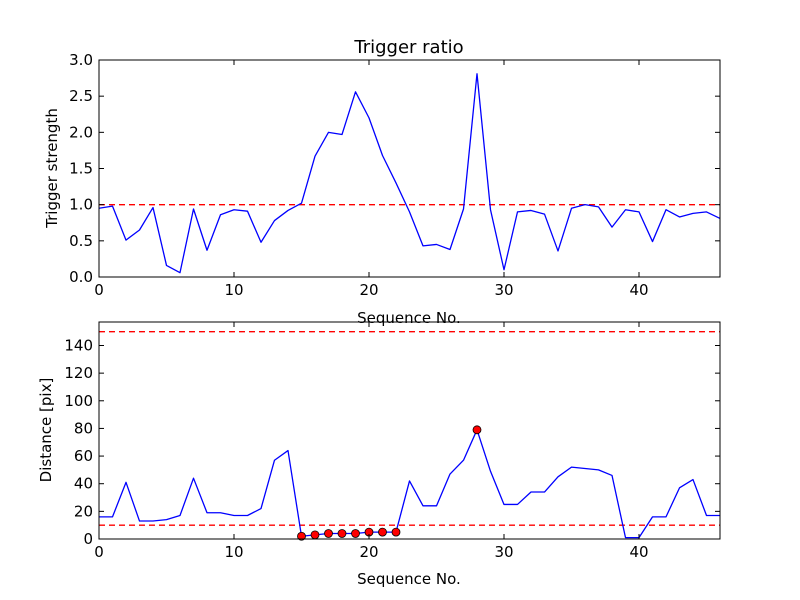  I want to click on y-tick-label: 20, so click(83, 511).